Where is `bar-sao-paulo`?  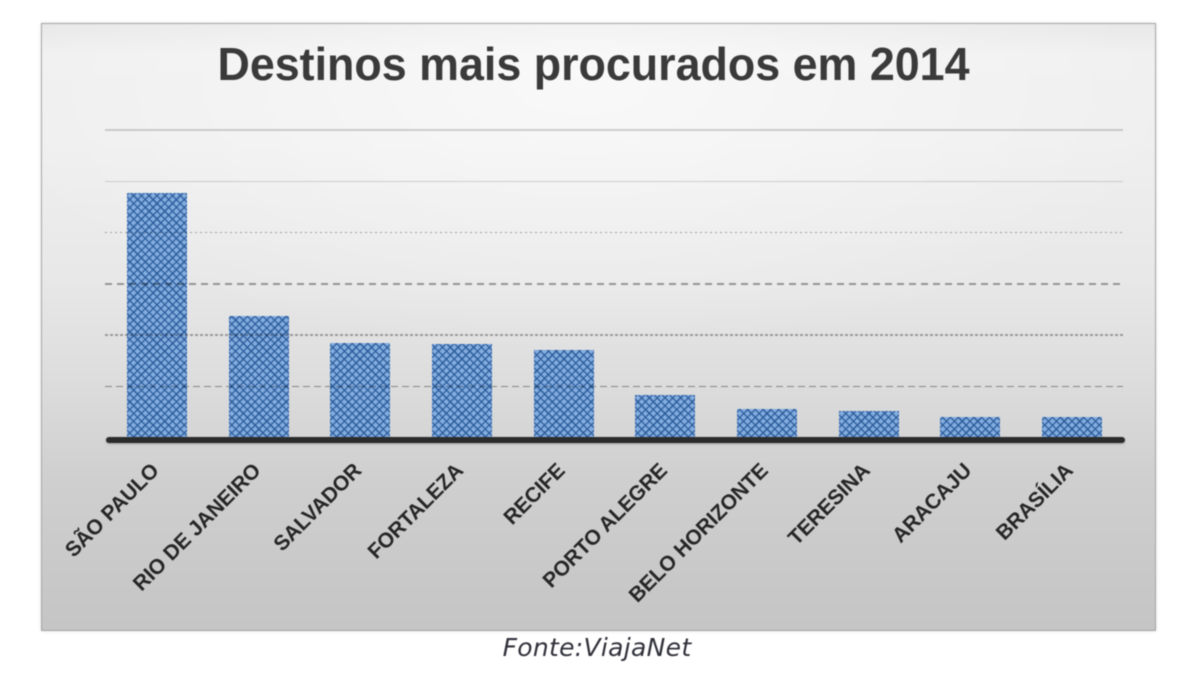 bar-sao-paulo is located at coordinates (157, 316).